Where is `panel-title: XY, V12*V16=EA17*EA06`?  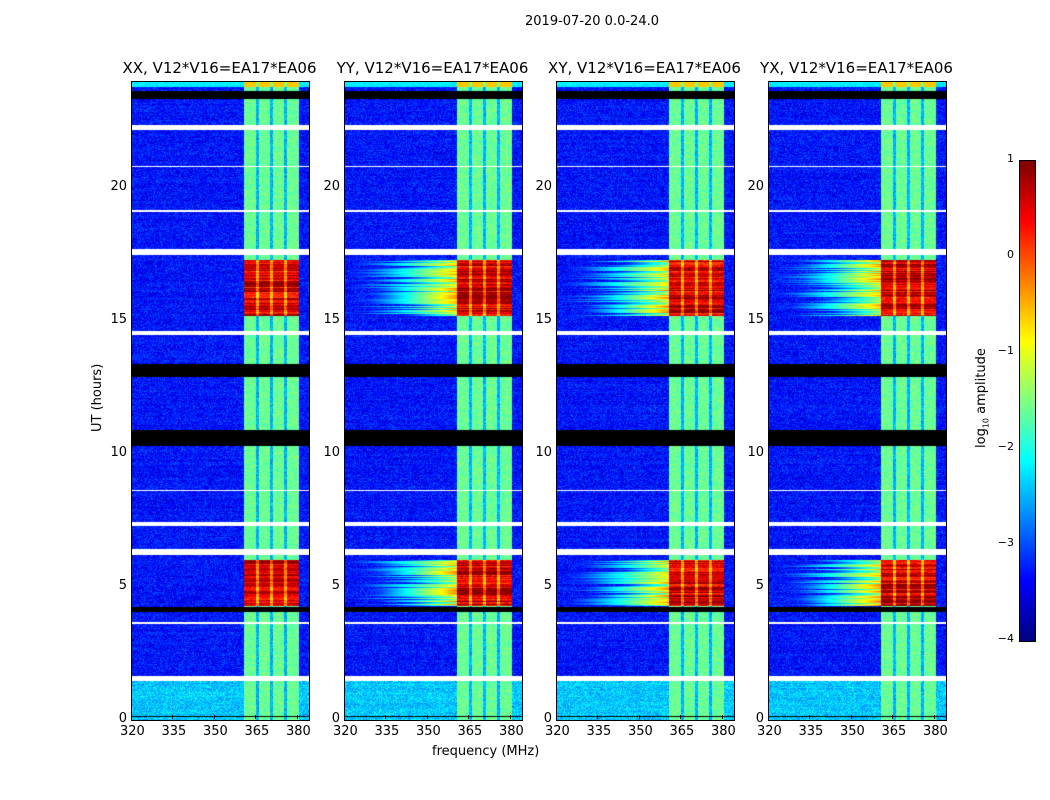 panel-title: XY, V12*V16=EA17*EA06 is located at coordinates (644, 68).